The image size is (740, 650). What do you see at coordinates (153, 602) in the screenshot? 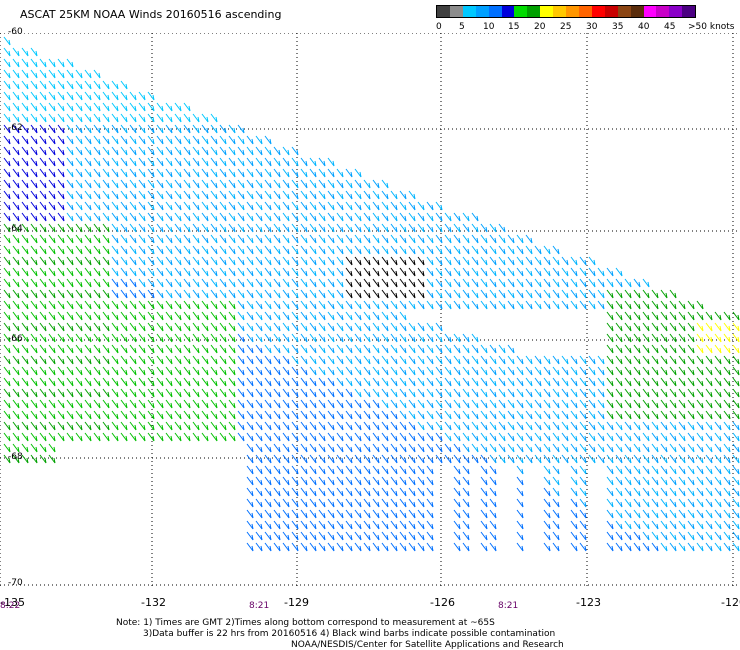
I see `lon-label: -132` at bounding box center [153, 602].